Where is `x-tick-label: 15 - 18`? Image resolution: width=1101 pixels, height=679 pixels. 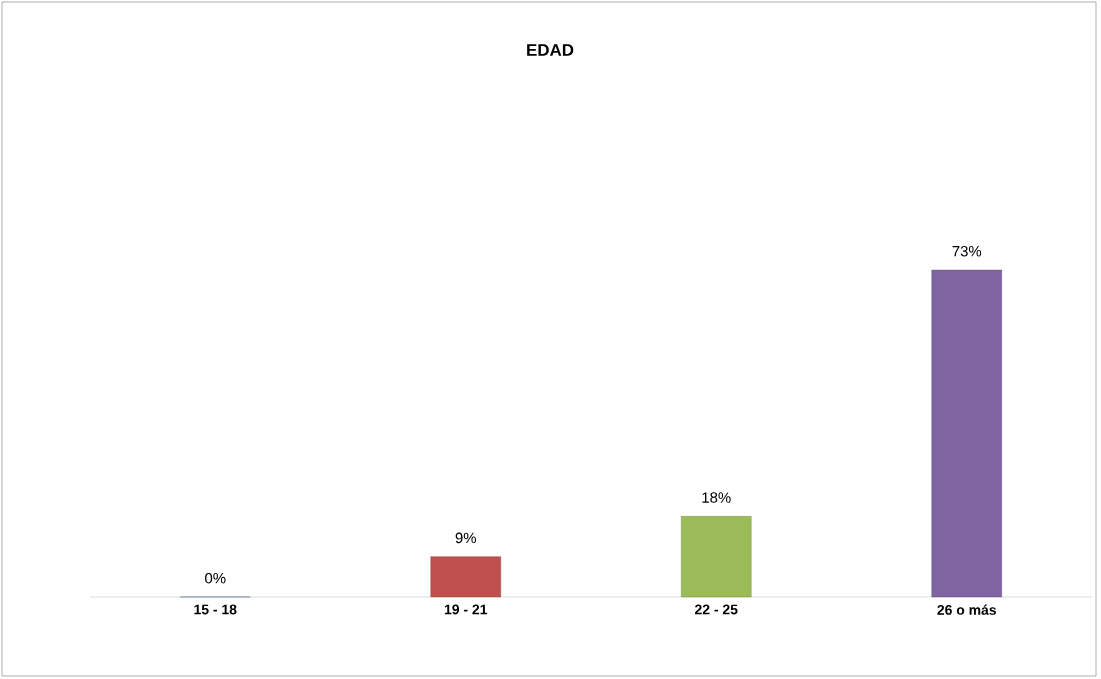
x-tick-label: 15 - 18 is located at coordinates (215, 609).